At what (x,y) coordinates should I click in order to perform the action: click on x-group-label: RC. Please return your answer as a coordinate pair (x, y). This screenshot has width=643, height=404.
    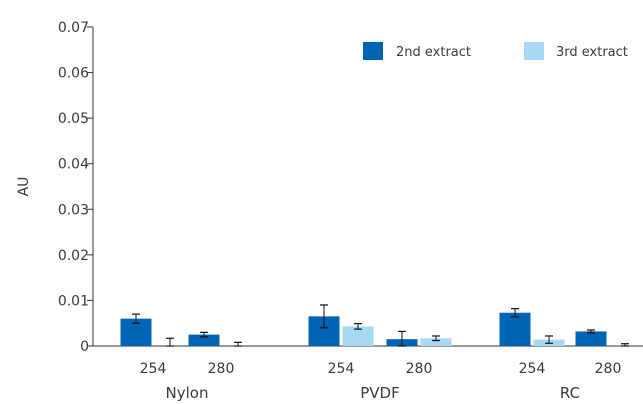
    Looking at the image, I should click on (570, 393).